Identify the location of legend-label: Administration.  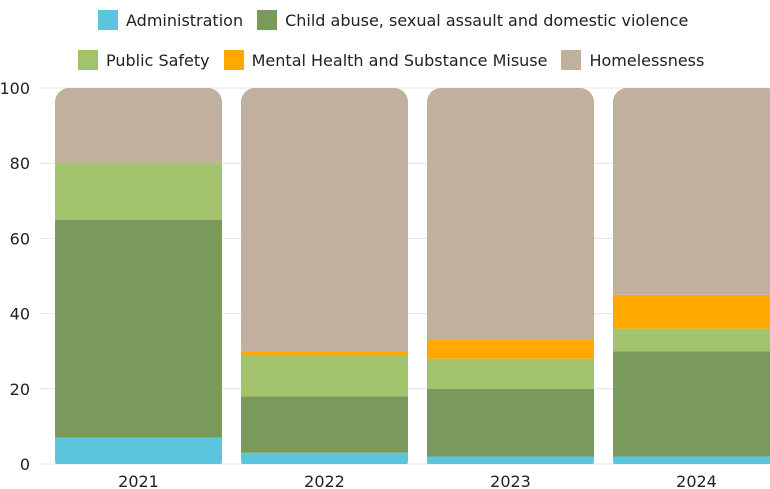
(185, 20).